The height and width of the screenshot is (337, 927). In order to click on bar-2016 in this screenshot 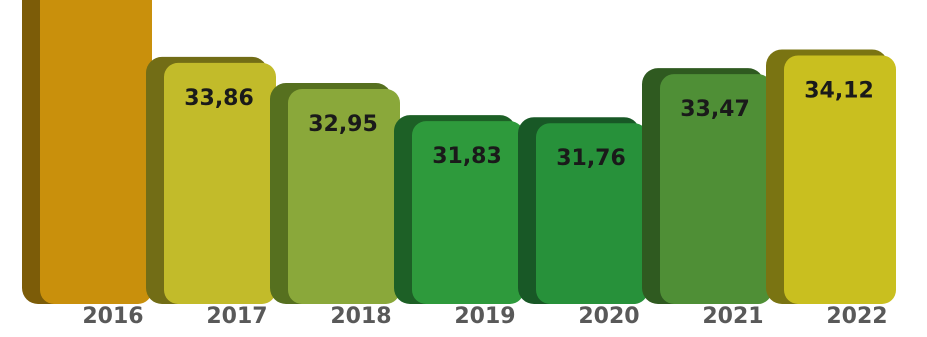, I will do `click(96, 152)`.